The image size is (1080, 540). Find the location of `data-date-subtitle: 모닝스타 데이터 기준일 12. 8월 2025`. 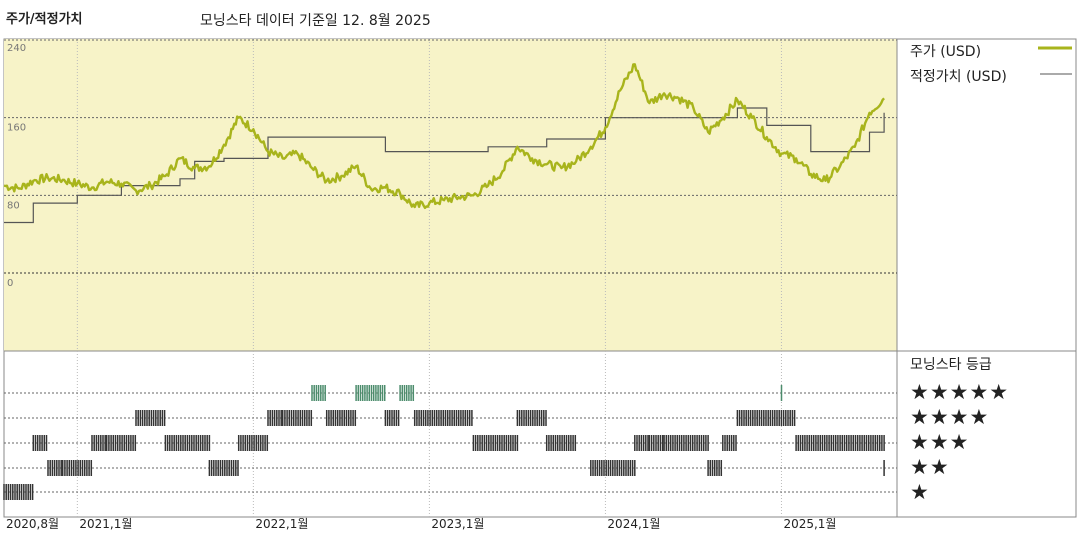

data-date-subtitle: 모닝스타 데이터 기준일 12. 8월 2025 is located at coordinates (315, 21).